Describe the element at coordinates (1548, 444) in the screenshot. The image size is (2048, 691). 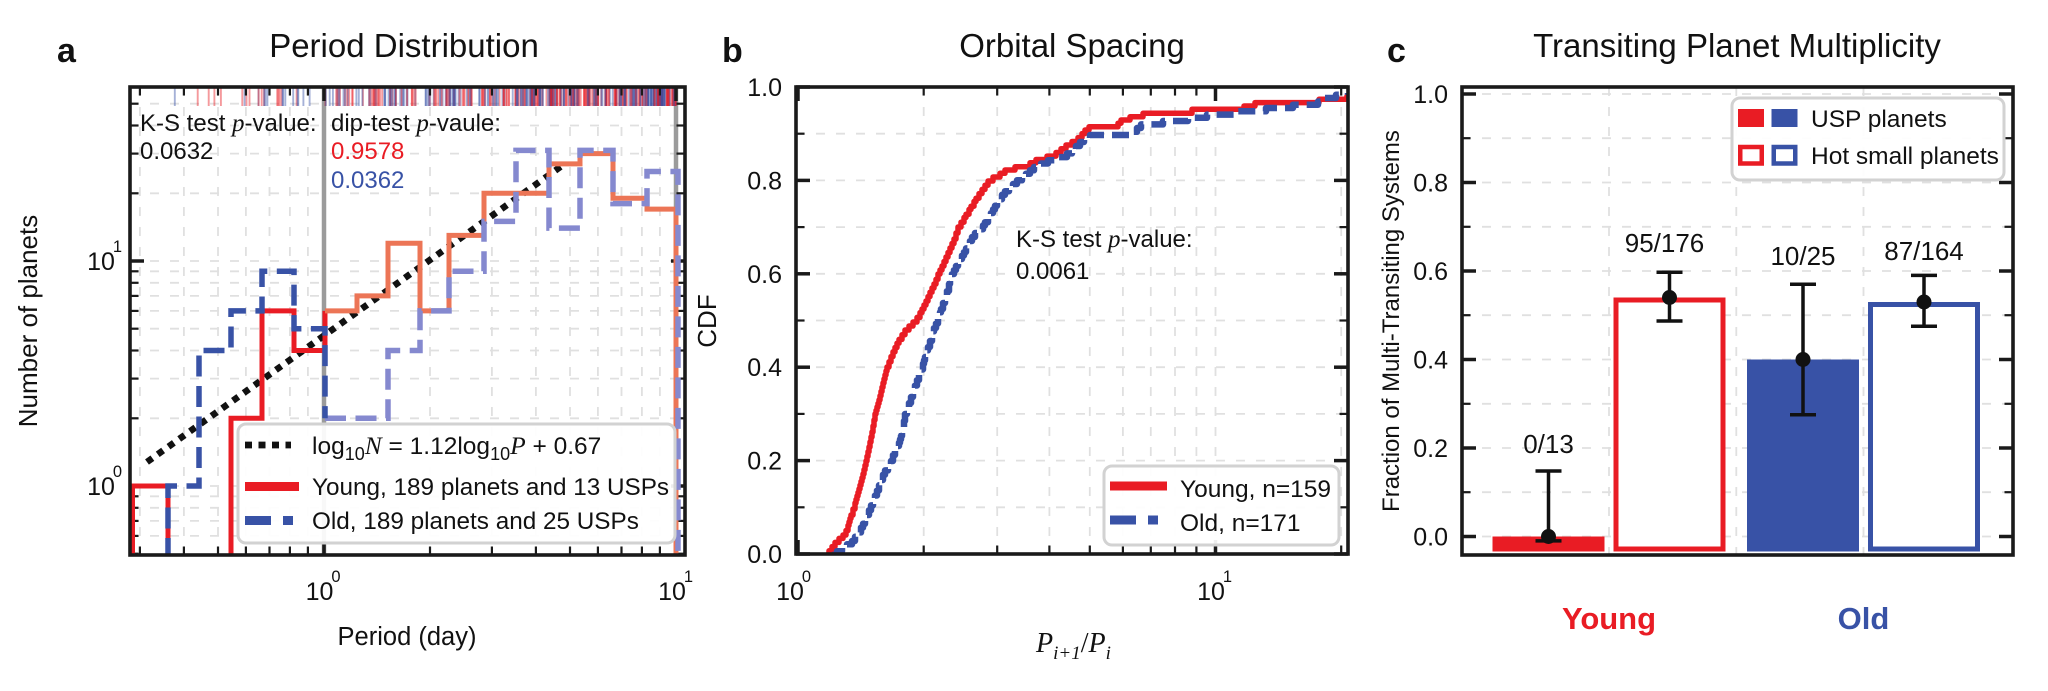
I see `svg-text: 0/13` at that location.